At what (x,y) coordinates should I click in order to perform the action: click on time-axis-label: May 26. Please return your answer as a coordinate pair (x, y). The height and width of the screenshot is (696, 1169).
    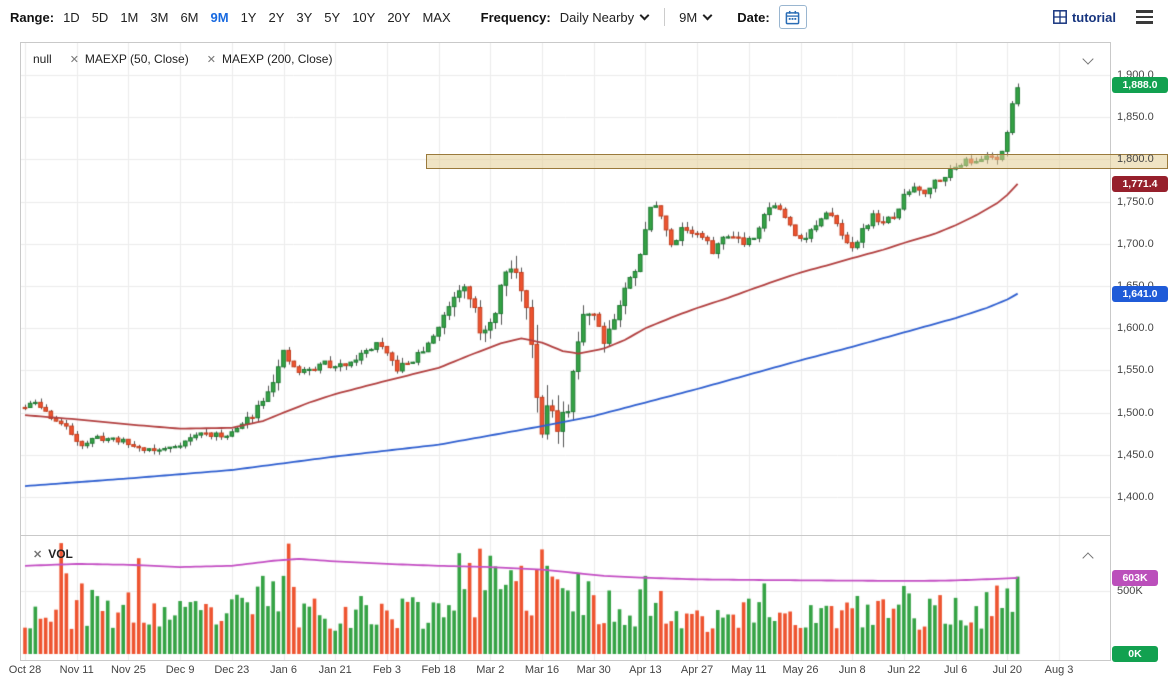
    Looking at the image, I should click on (800, 670).